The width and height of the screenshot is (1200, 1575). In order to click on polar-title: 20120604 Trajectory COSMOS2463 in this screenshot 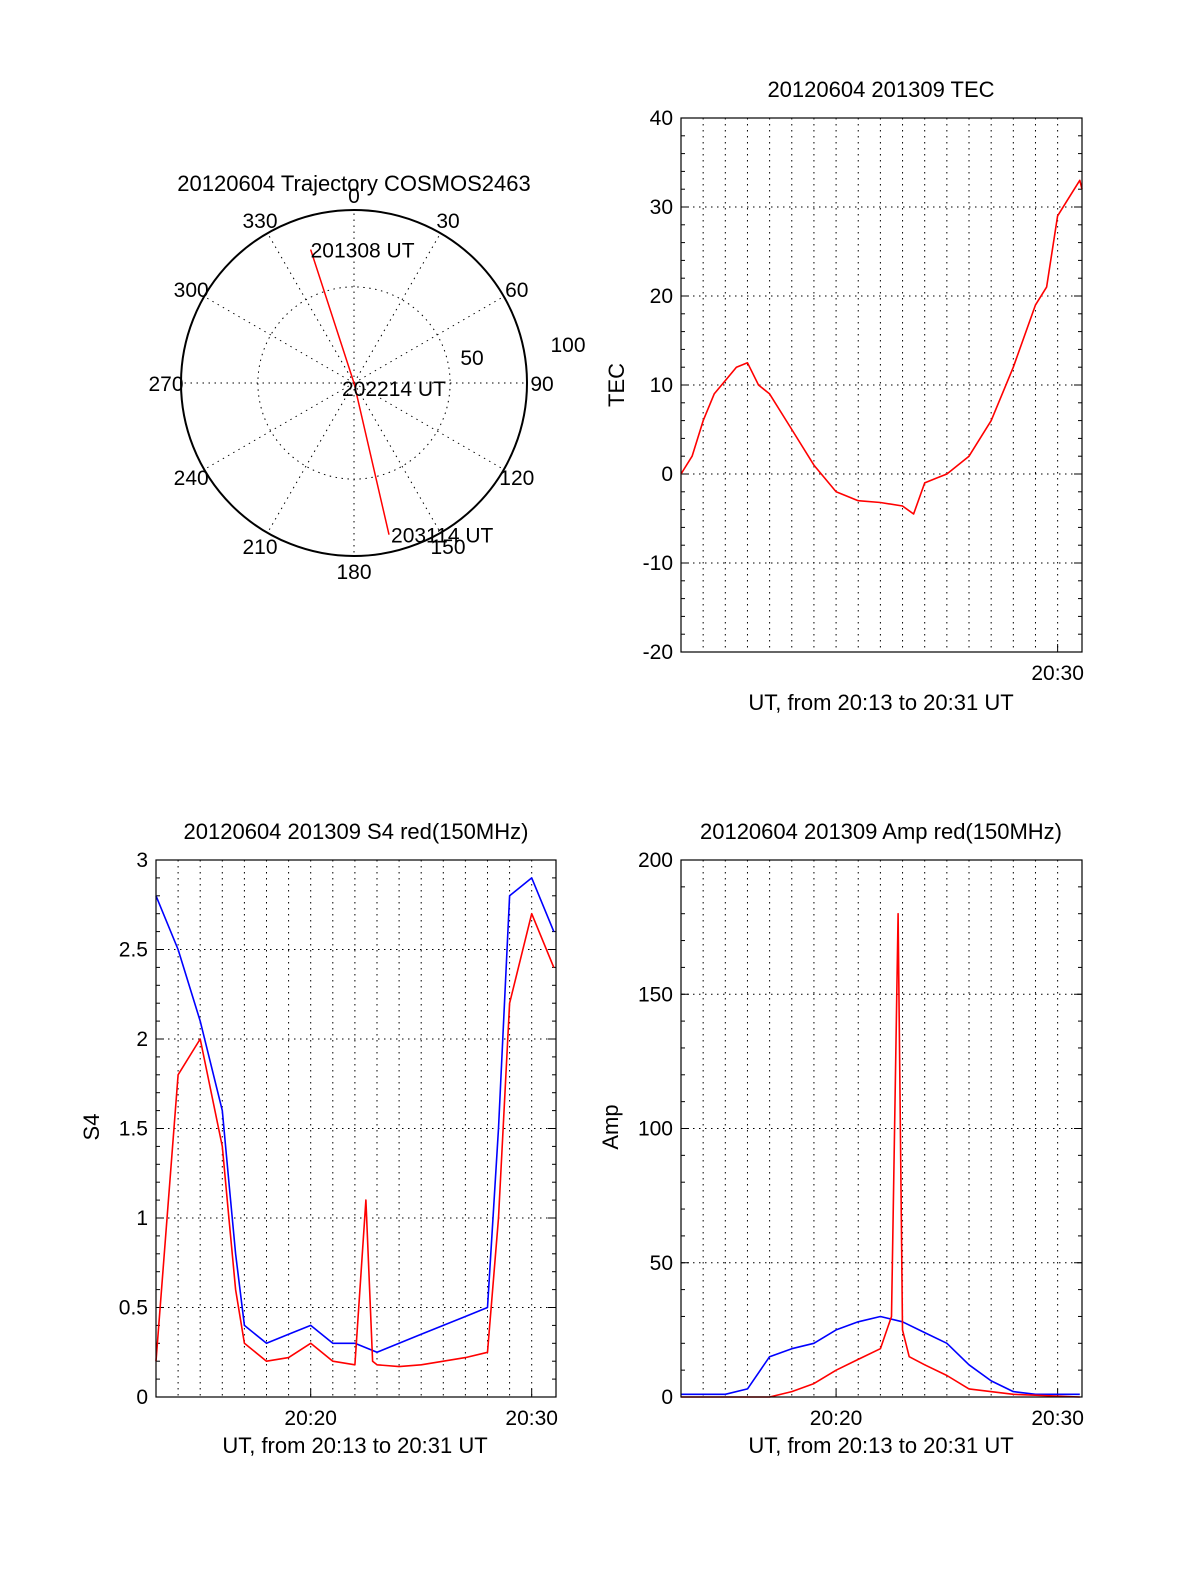, I will do `click(353, 183)`.